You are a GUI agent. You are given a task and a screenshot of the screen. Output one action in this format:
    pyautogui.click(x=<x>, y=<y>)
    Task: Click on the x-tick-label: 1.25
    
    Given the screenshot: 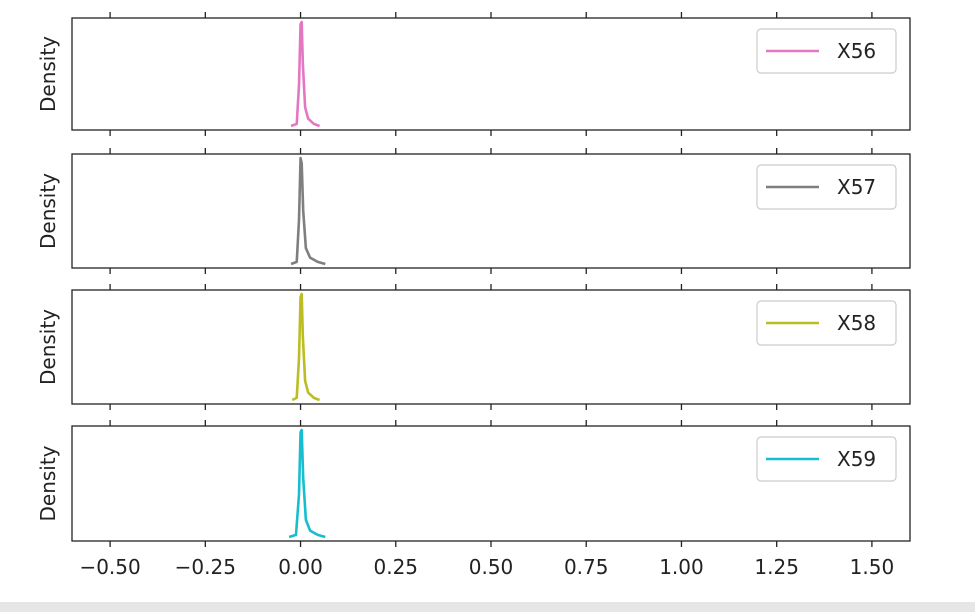 What is the action you would take?
    pyautogui.click(x=776, y=567)
    